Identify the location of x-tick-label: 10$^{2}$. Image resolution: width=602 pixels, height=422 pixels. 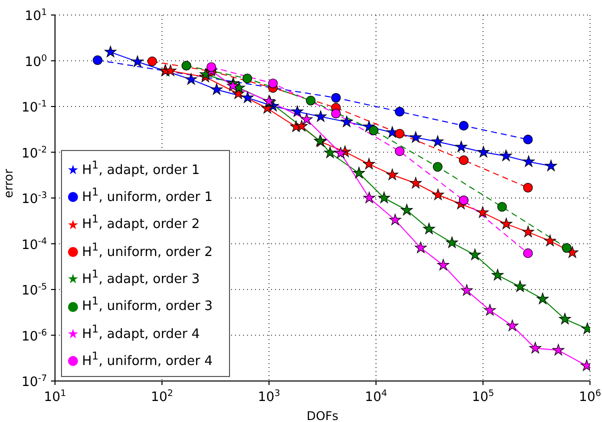
(162, 397).